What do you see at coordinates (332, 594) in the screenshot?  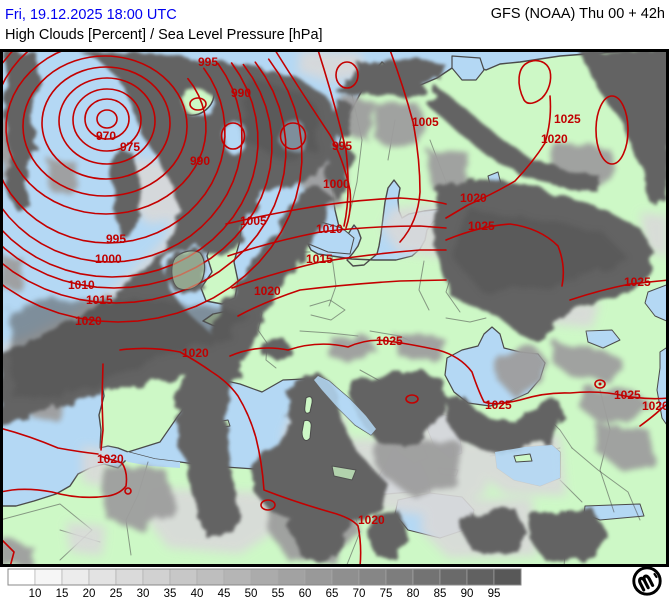 I see `svg-text: 65` at bounding box center [332, 594].